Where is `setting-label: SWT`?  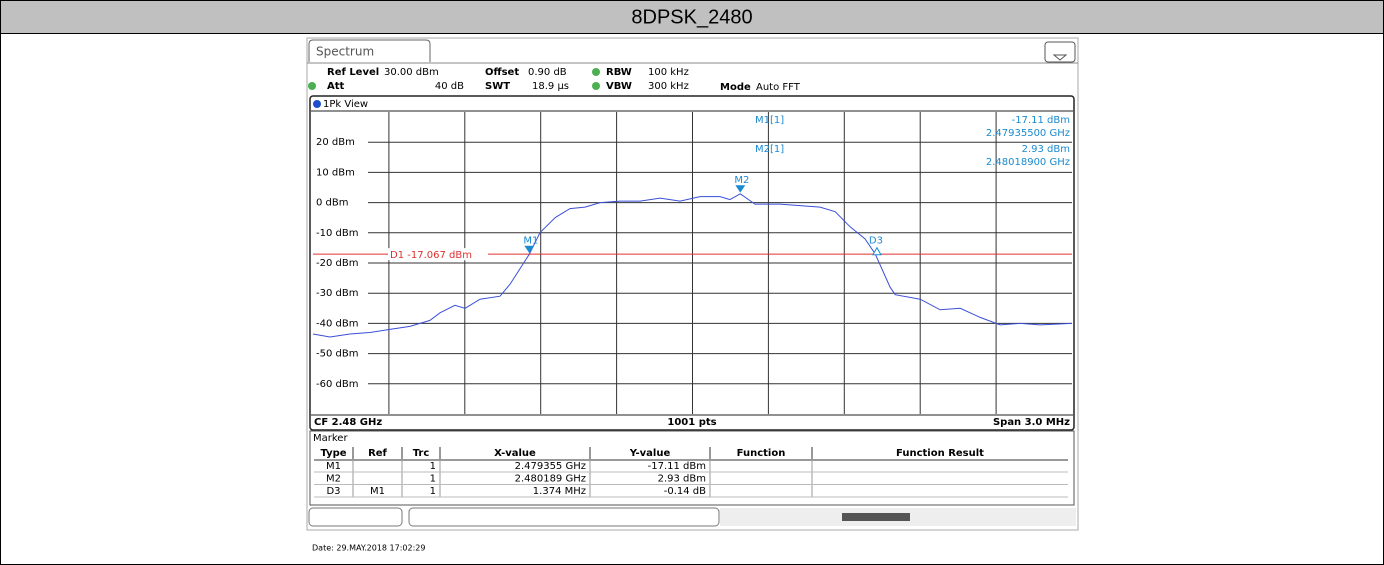
setting-label: SWT is located at coordinates (497, 86).